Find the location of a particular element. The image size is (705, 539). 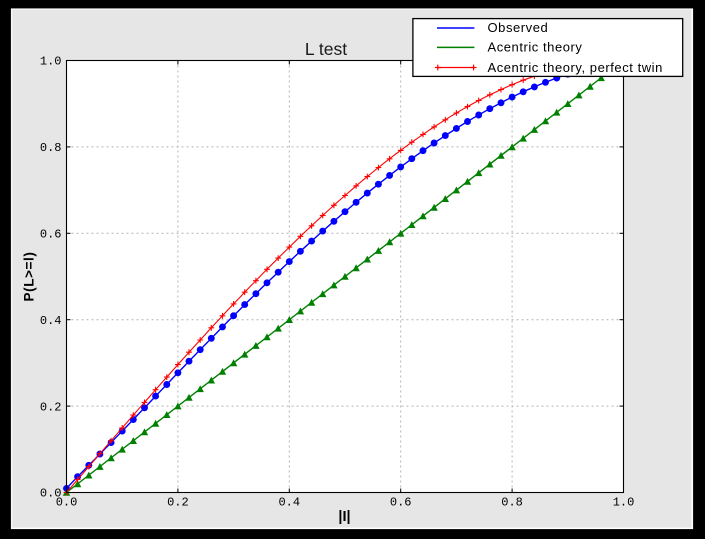

svg-text: Acentric theory, perfect twin is located at coordinates (575, 67).